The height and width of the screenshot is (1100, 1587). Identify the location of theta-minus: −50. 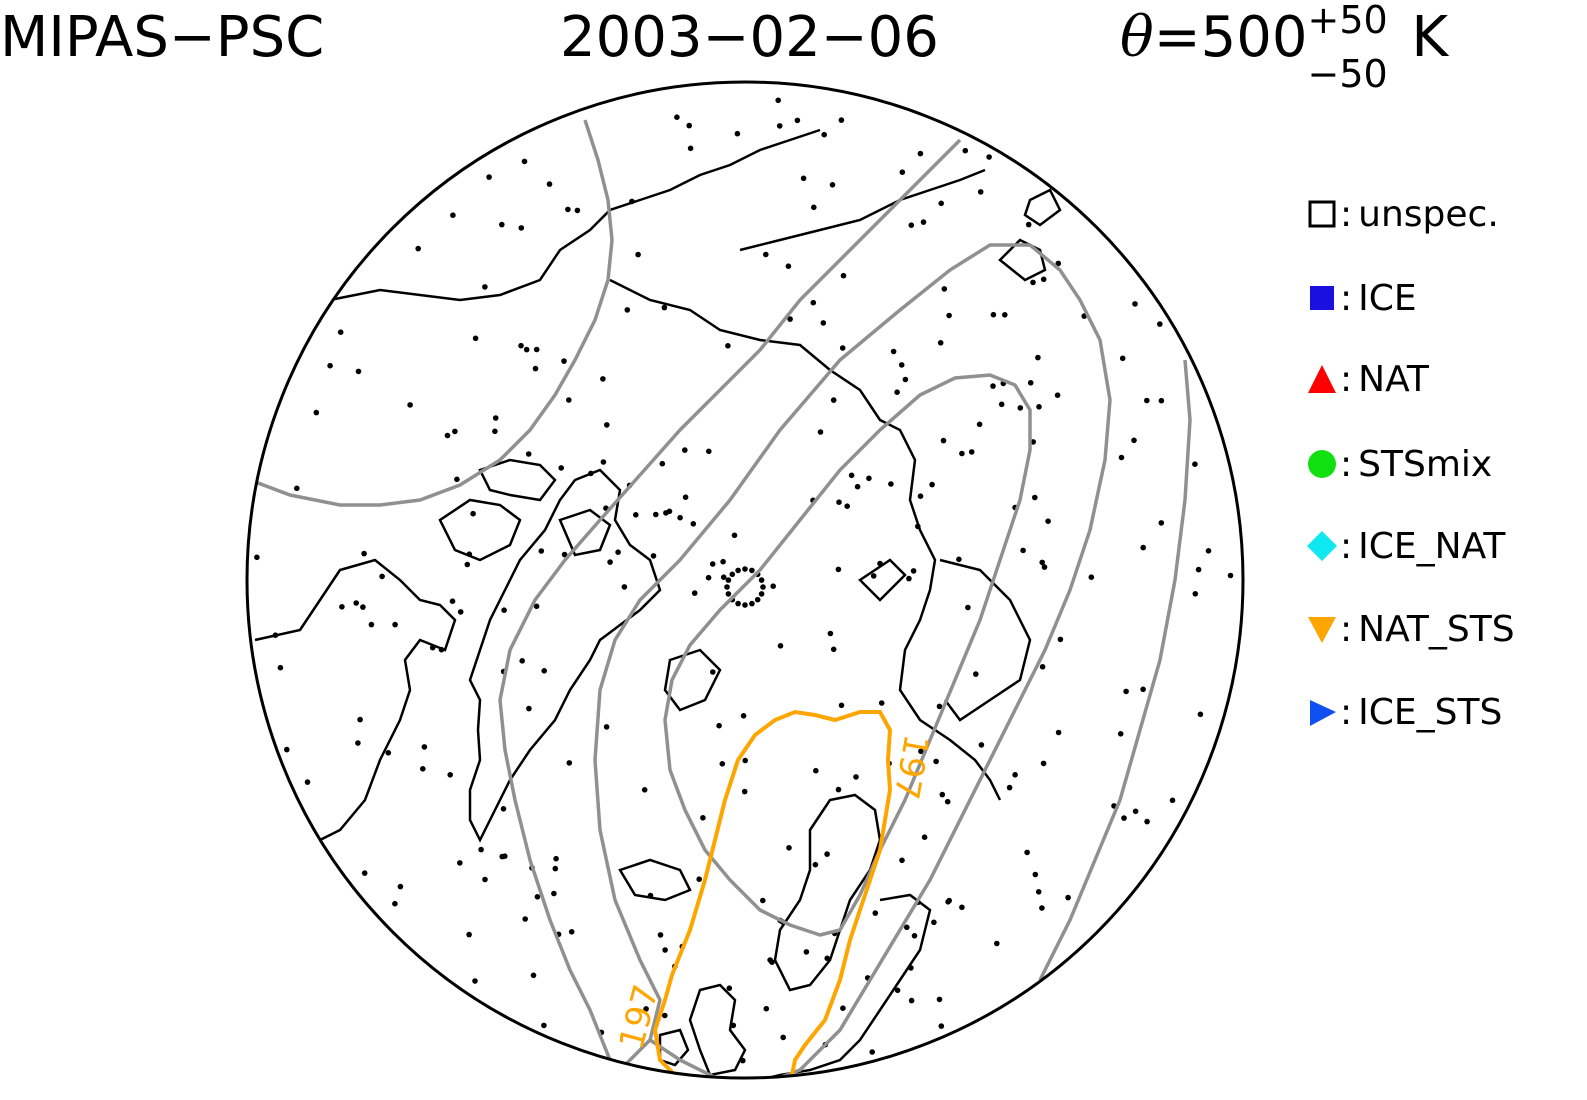
(1347, 74).